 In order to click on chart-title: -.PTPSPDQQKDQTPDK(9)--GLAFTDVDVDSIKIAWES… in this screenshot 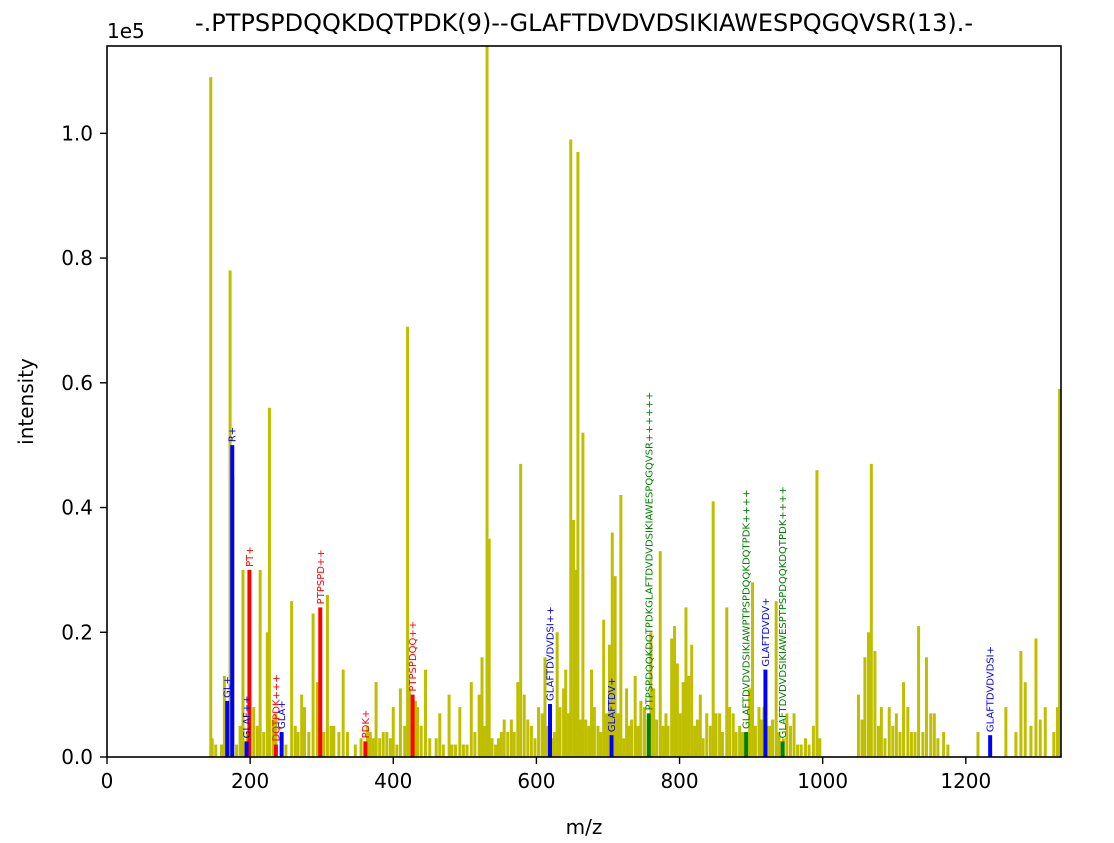, I will do `click(584, 23)`.